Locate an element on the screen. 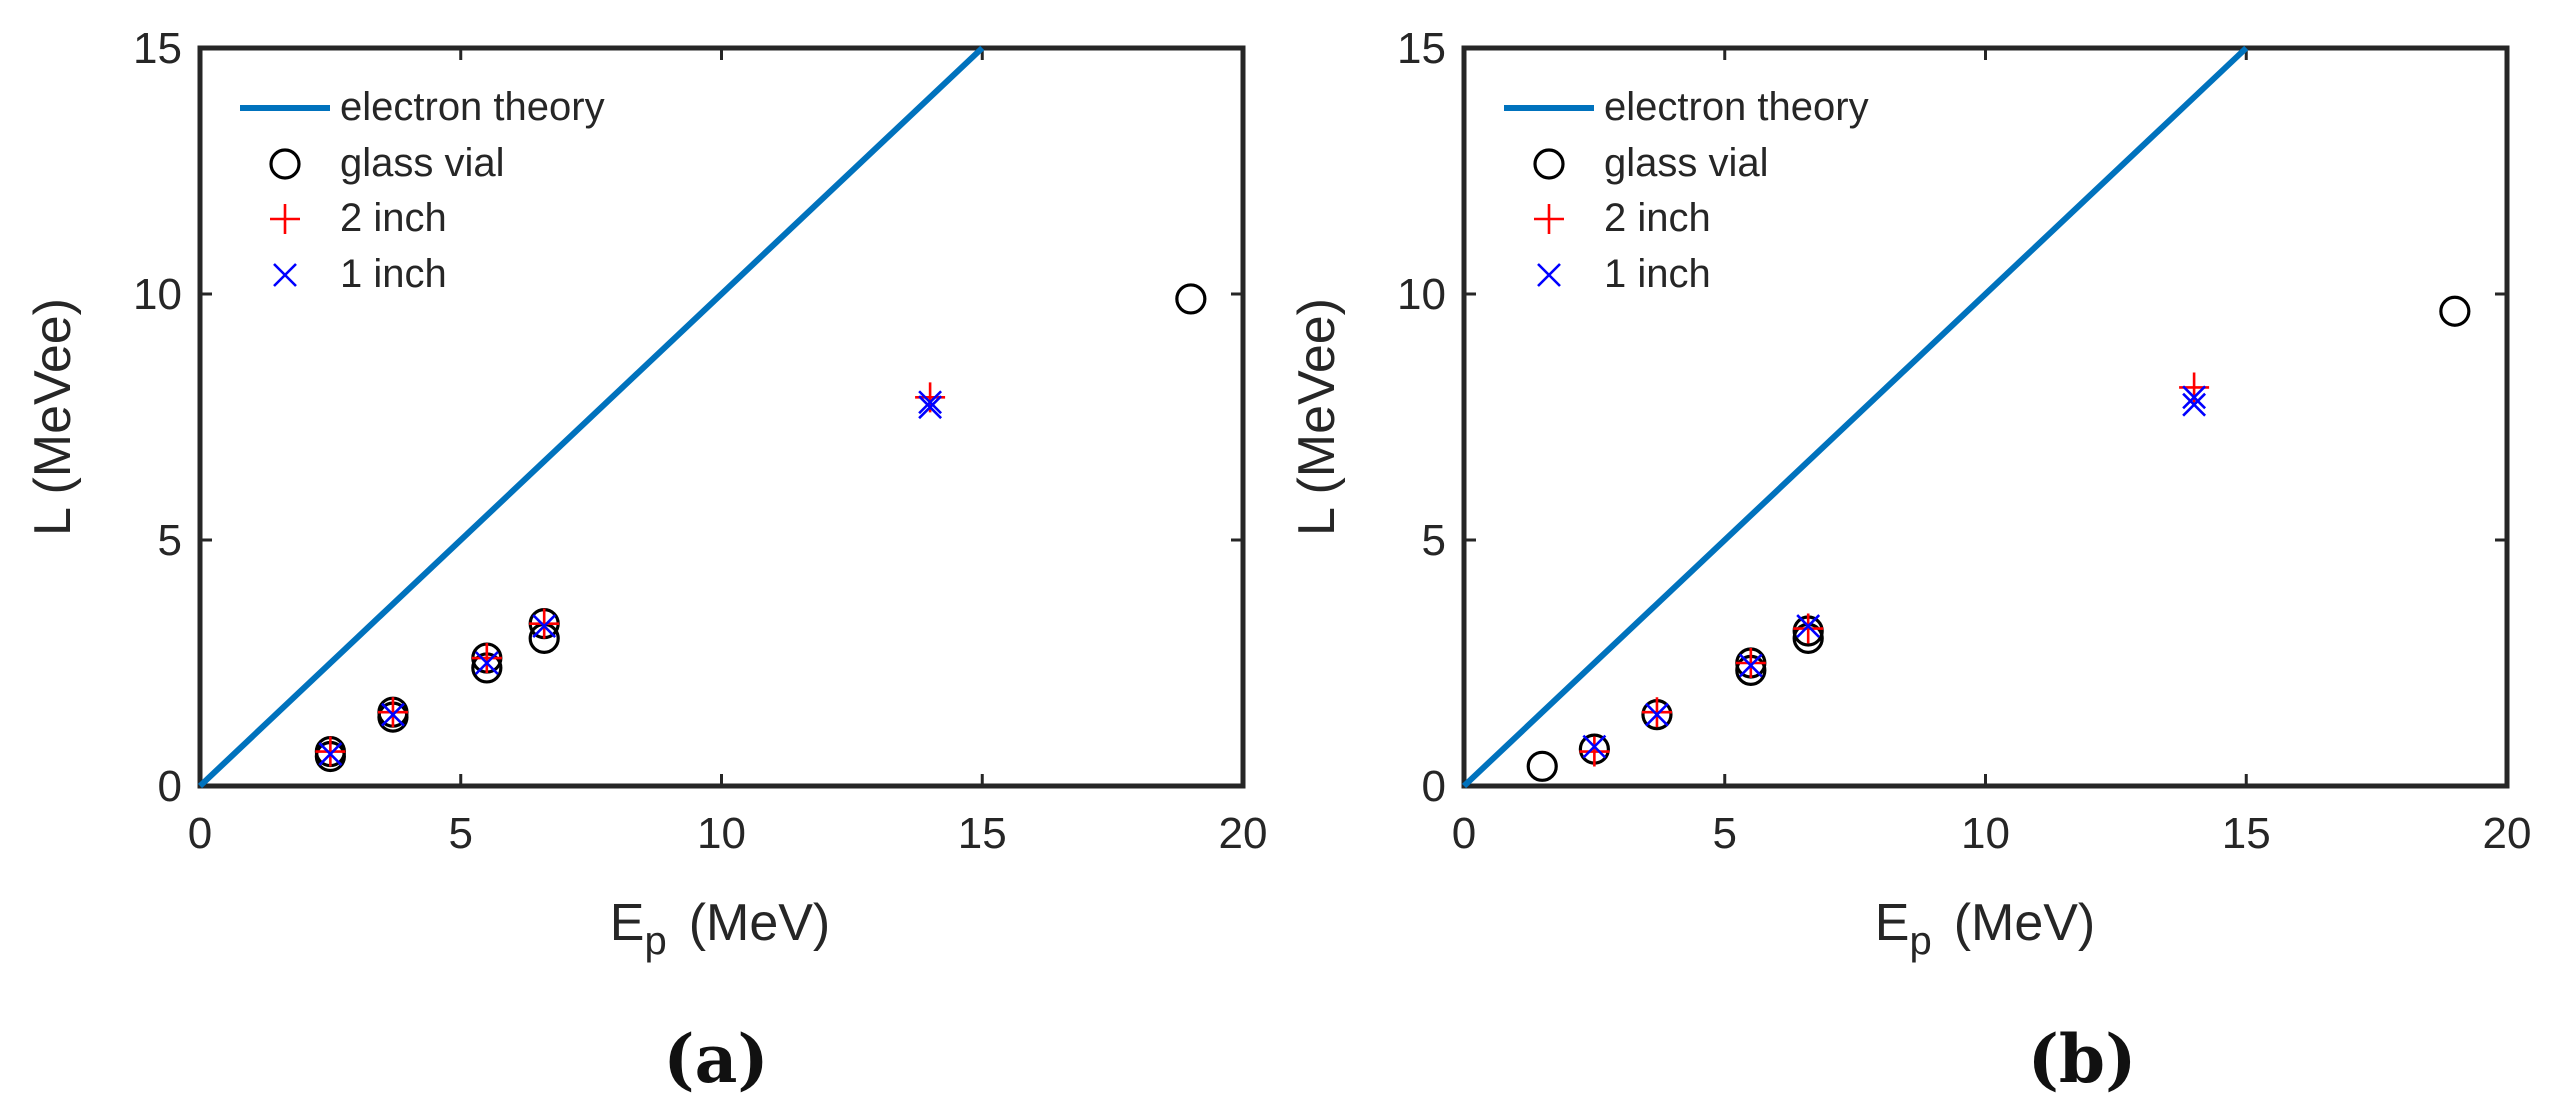 Image resolution: width=2553 pixels, height=1113 pixels. panel-caption-a: (a) is located at coordinates (715, 1059).